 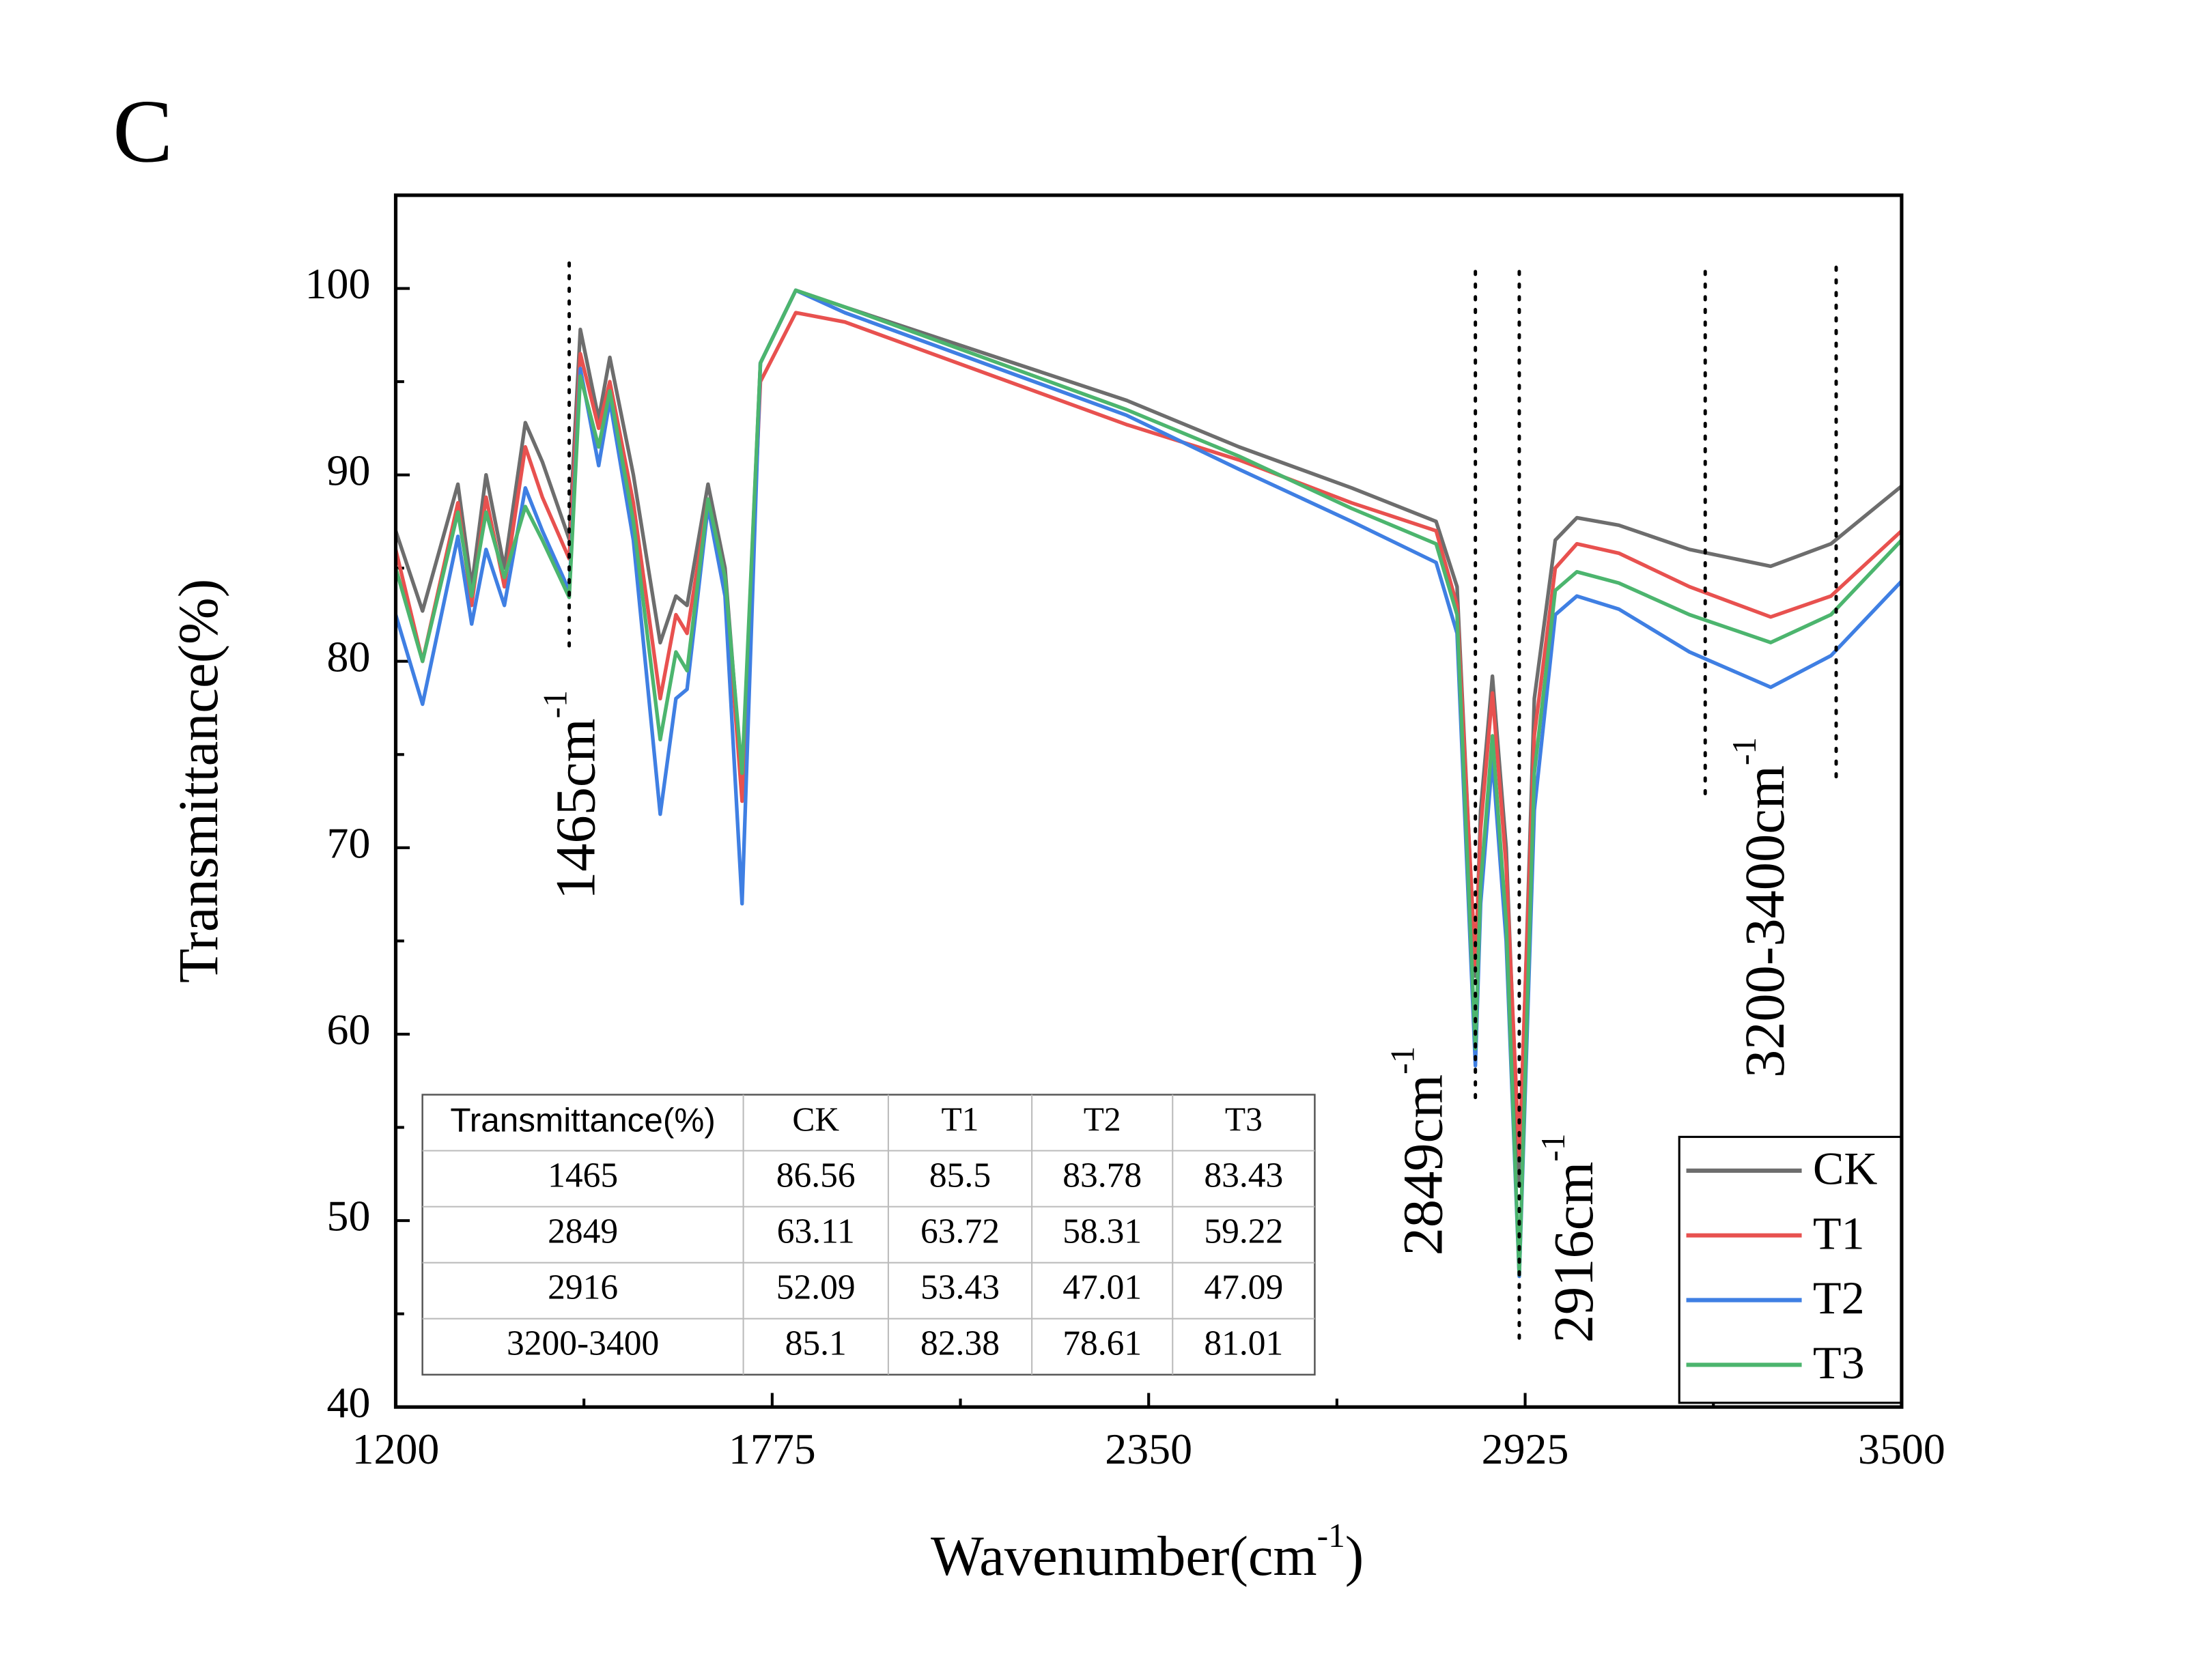 I want to click on table-header: T2, so click(x=1102, y=1119).